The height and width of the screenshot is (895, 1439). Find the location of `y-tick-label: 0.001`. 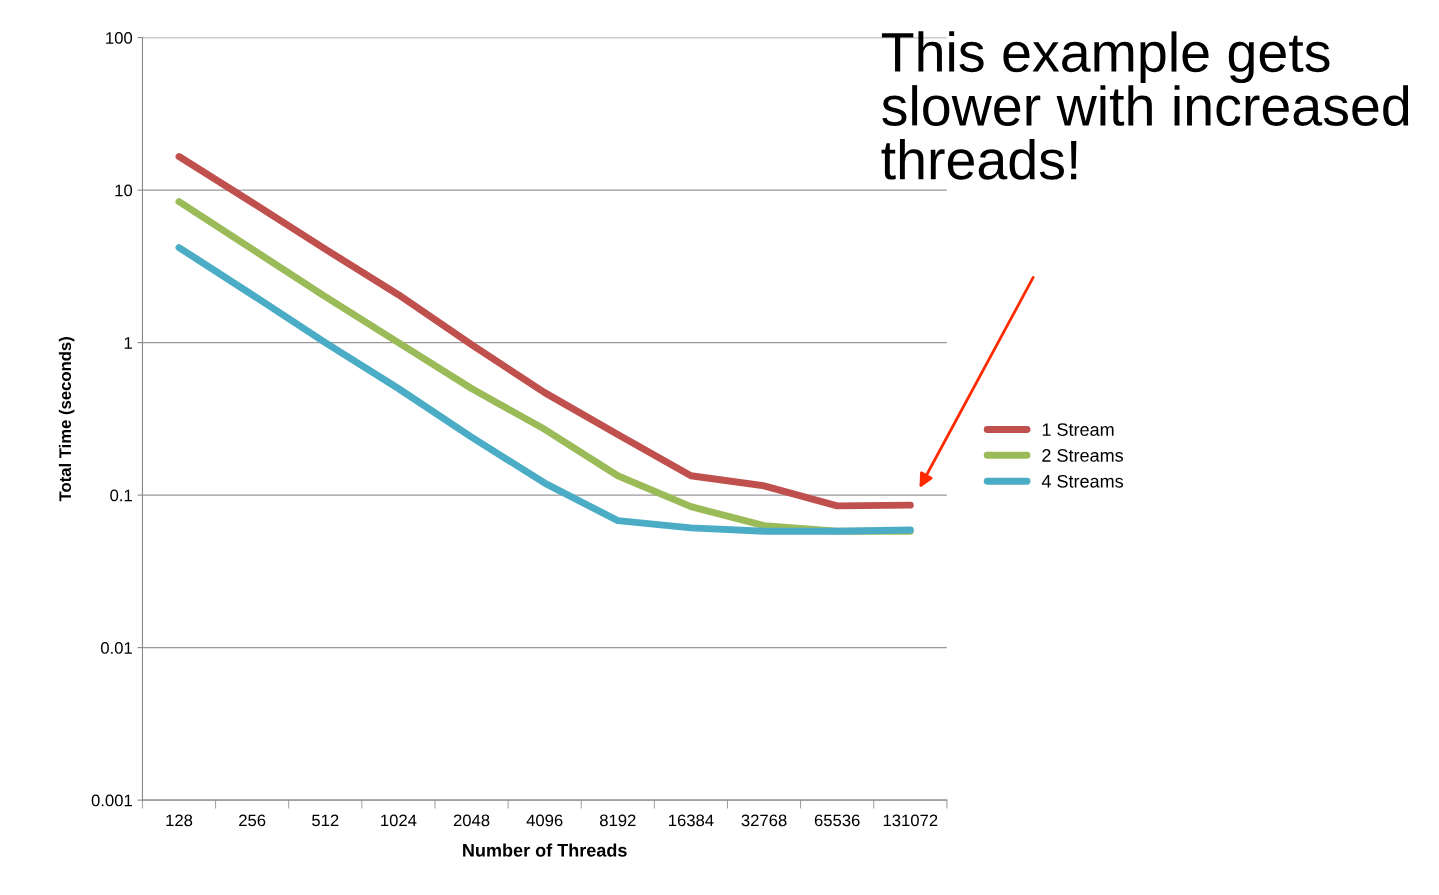

y-tick-label: 0.001 is located at coordinates (111, 800).